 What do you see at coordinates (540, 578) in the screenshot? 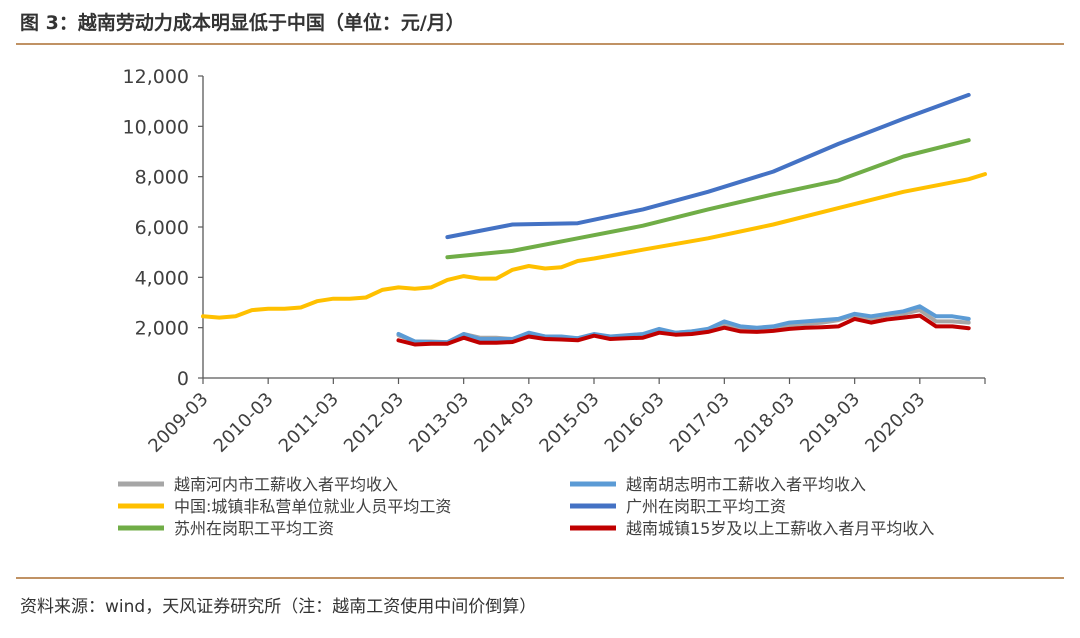
I see `footer-divider` at bounding box center [540, 578].